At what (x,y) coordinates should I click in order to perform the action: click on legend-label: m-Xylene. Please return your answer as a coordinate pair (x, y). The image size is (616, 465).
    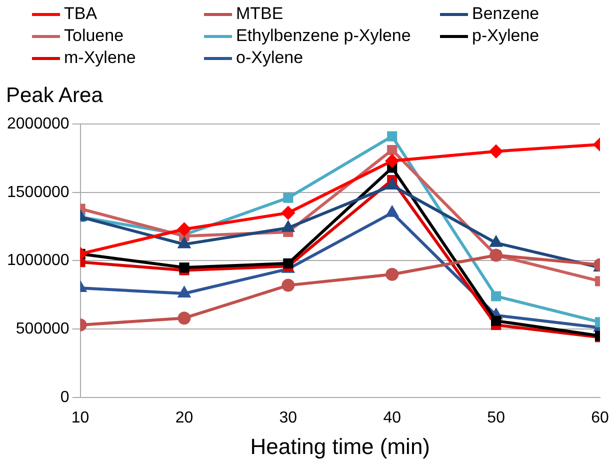
    Looking at the image, I should click on (100, 58).